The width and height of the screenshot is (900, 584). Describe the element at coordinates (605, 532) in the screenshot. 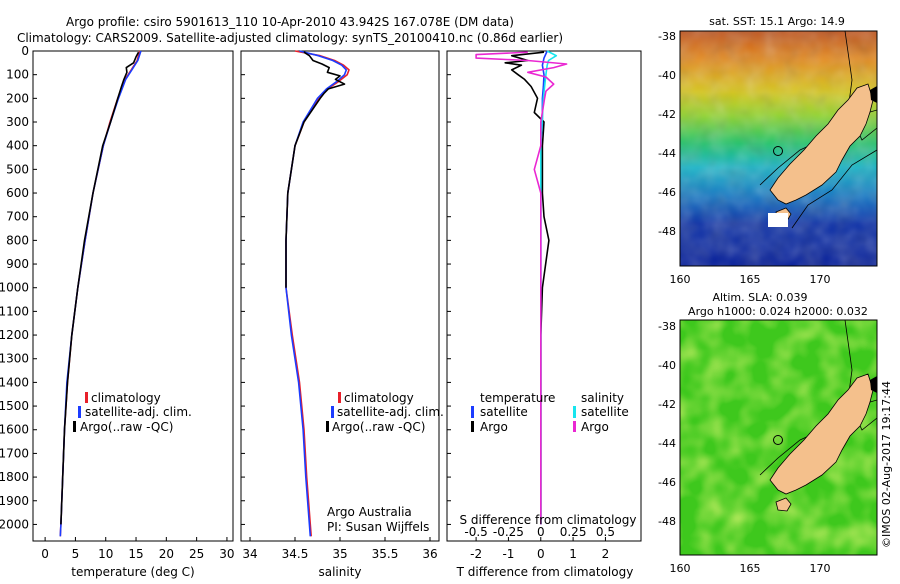

I see `top-tick-label: 0.5` at that location.